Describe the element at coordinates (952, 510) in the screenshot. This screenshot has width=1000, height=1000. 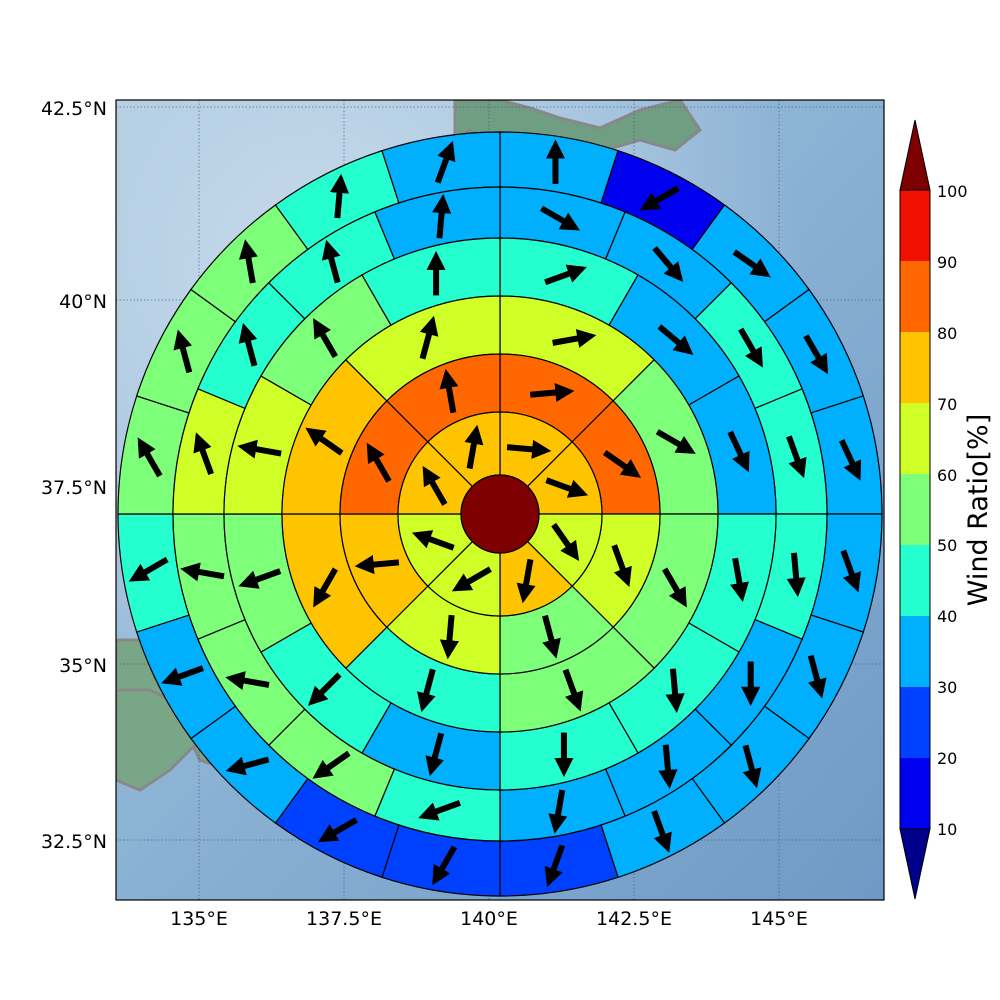
I see `colorbar-ticks: 10 20 30 40 50 60 70 80 90 100` at that location.